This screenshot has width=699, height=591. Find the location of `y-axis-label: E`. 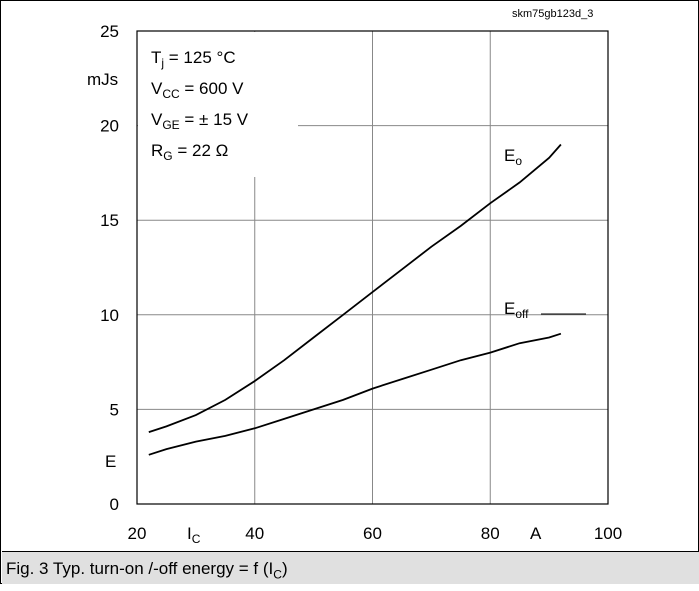

y-axis-label: E is located at coordinates (110, 461).